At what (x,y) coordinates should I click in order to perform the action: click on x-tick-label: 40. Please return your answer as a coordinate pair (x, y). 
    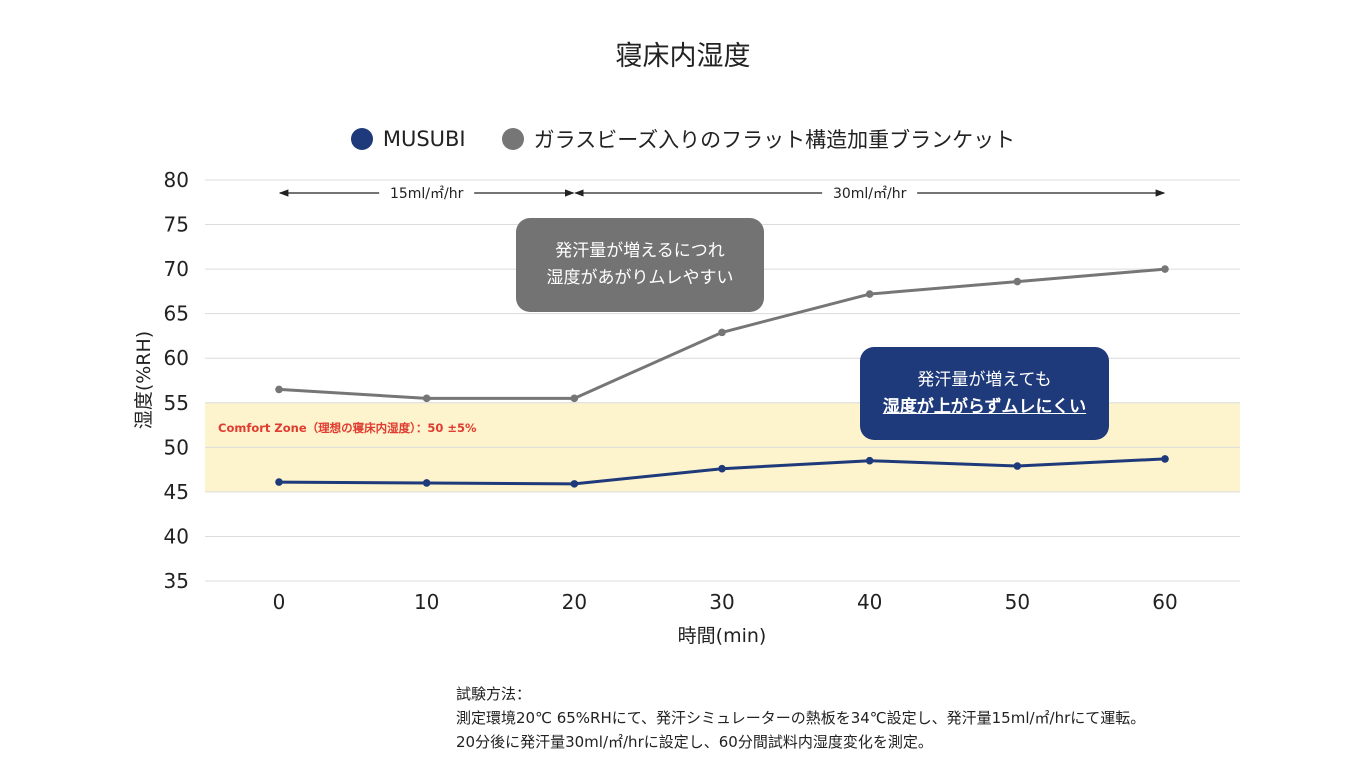
    Looking at the image, I should click on (869, 602).